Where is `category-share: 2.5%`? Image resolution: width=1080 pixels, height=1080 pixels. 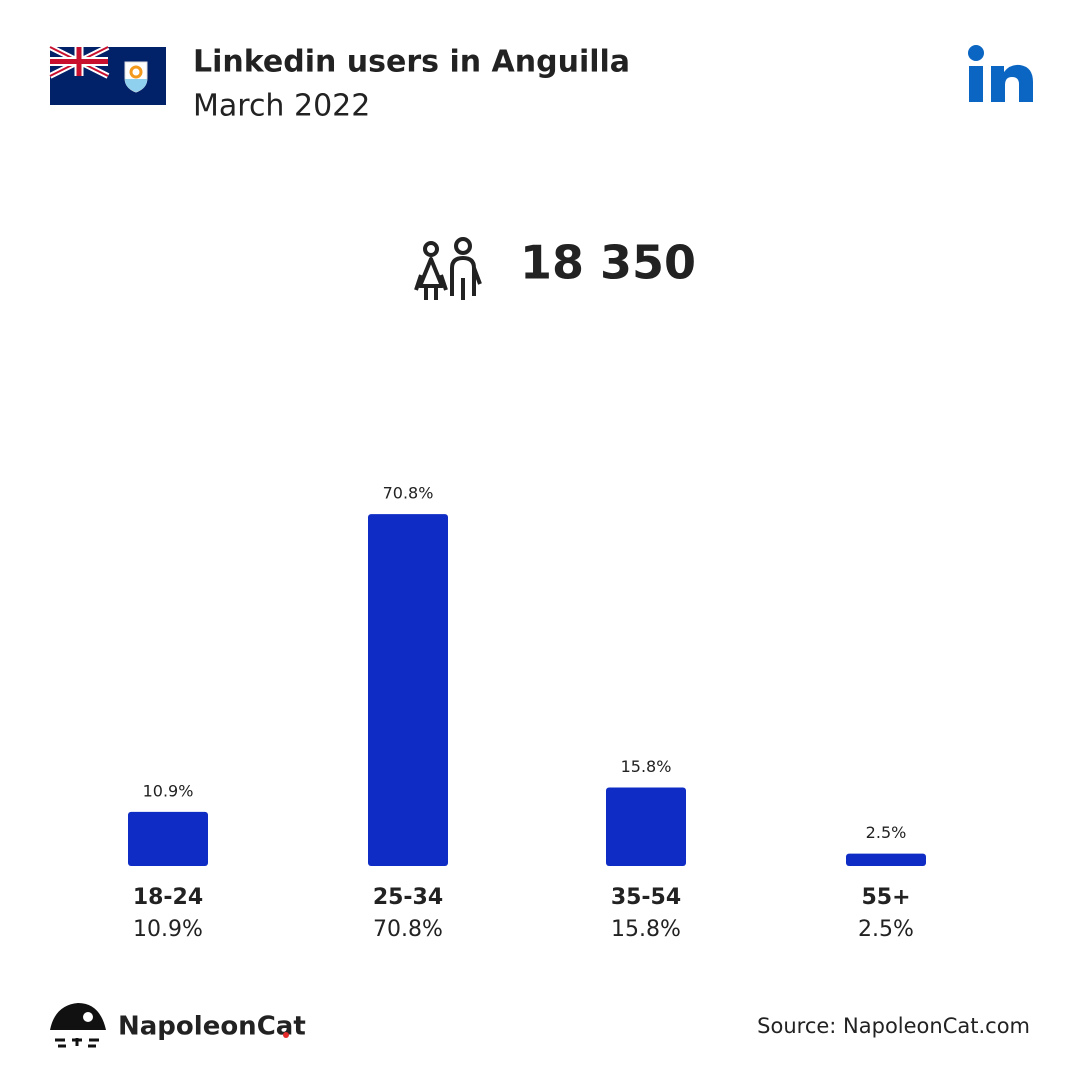
category-share: 2.5% is located at coordinates (886, 929).